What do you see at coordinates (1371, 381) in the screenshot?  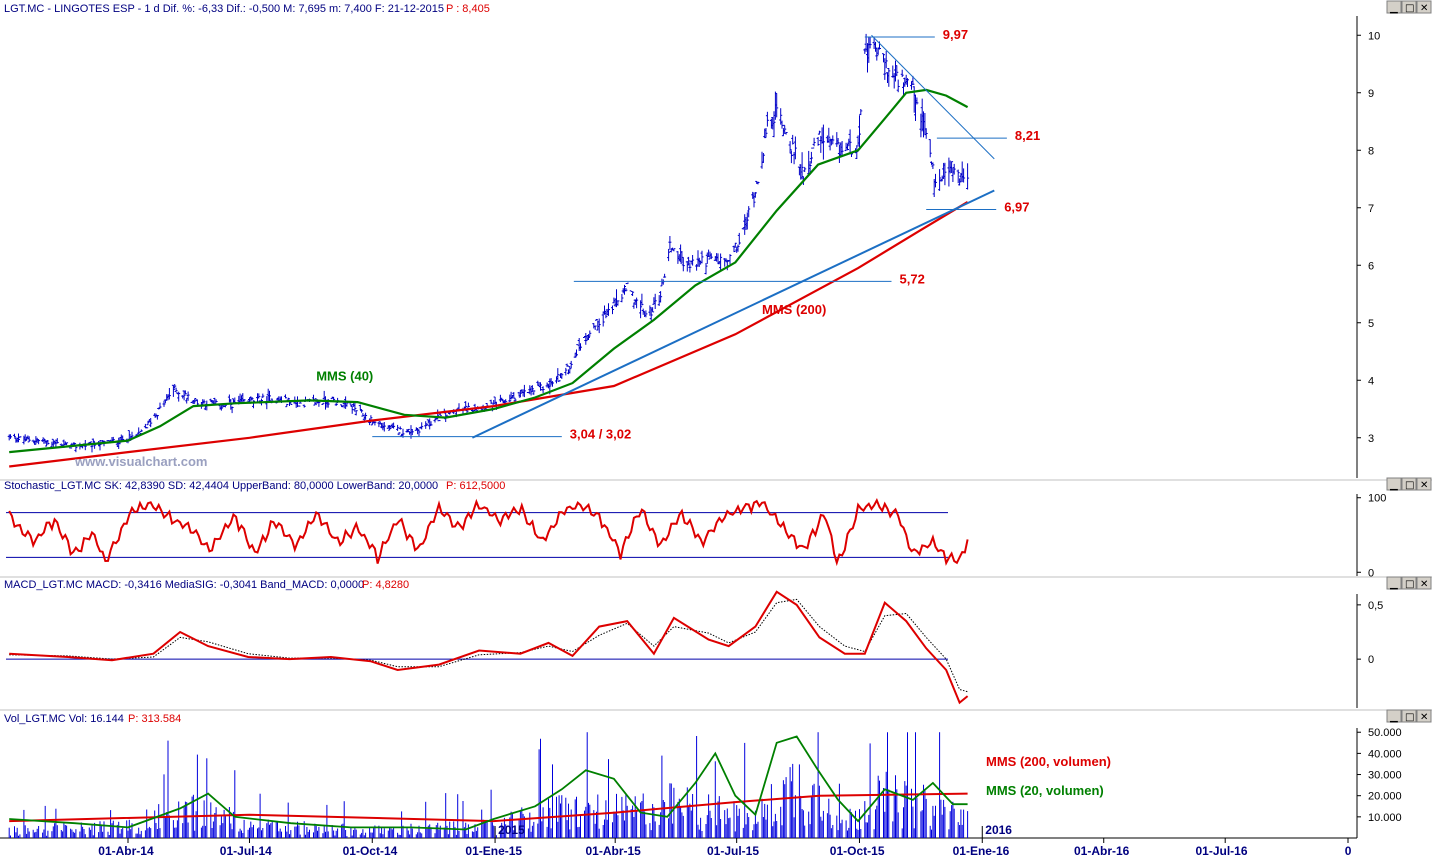 I see `price-y-tick-label: 4` at bounding box center [1371, 381].